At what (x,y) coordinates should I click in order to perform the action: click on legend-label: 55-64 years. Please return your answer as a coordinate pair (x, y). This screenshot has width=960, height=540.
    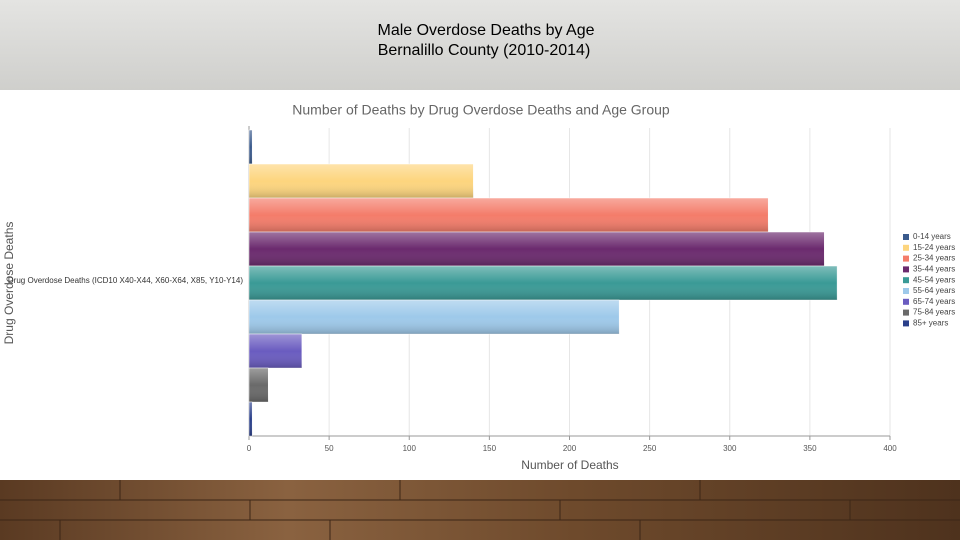
    Looking at the image, I should click on (934, 290).